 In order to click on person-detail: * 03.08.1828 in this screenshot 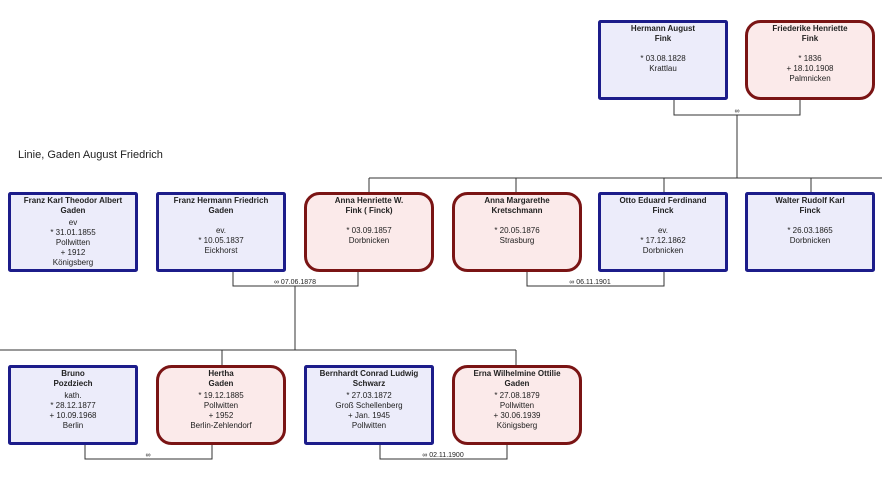, I will do `click(663, 58)`.